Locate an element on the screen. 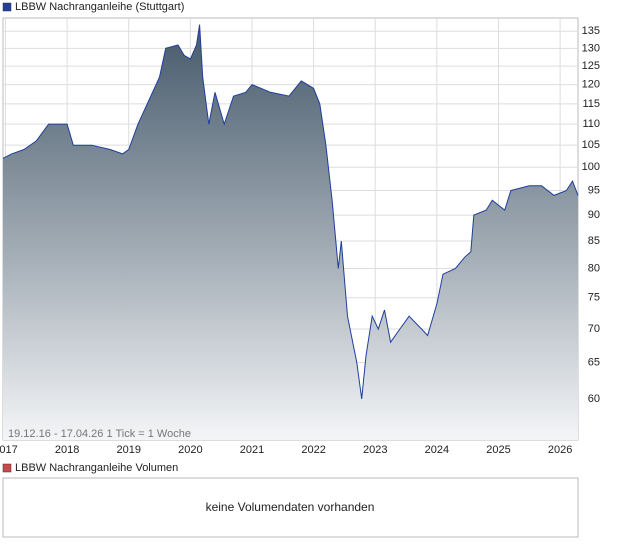 The image size is (620, 546). x-tick-label: 2020 is located at coordinates (190, 450).